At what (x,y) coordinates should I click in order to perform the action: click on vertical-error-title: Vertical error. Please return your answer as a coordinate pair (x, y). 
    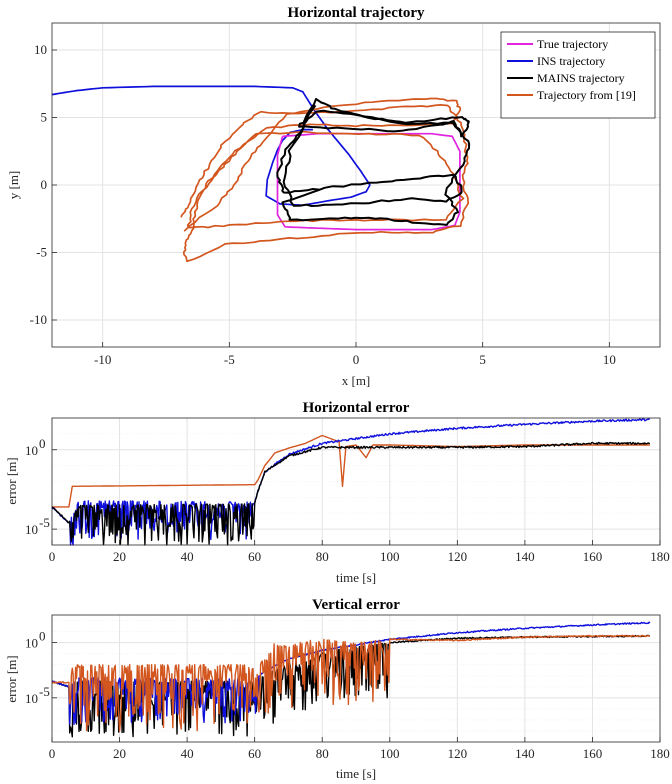
    Looking at the image, I should click on (356, 605).